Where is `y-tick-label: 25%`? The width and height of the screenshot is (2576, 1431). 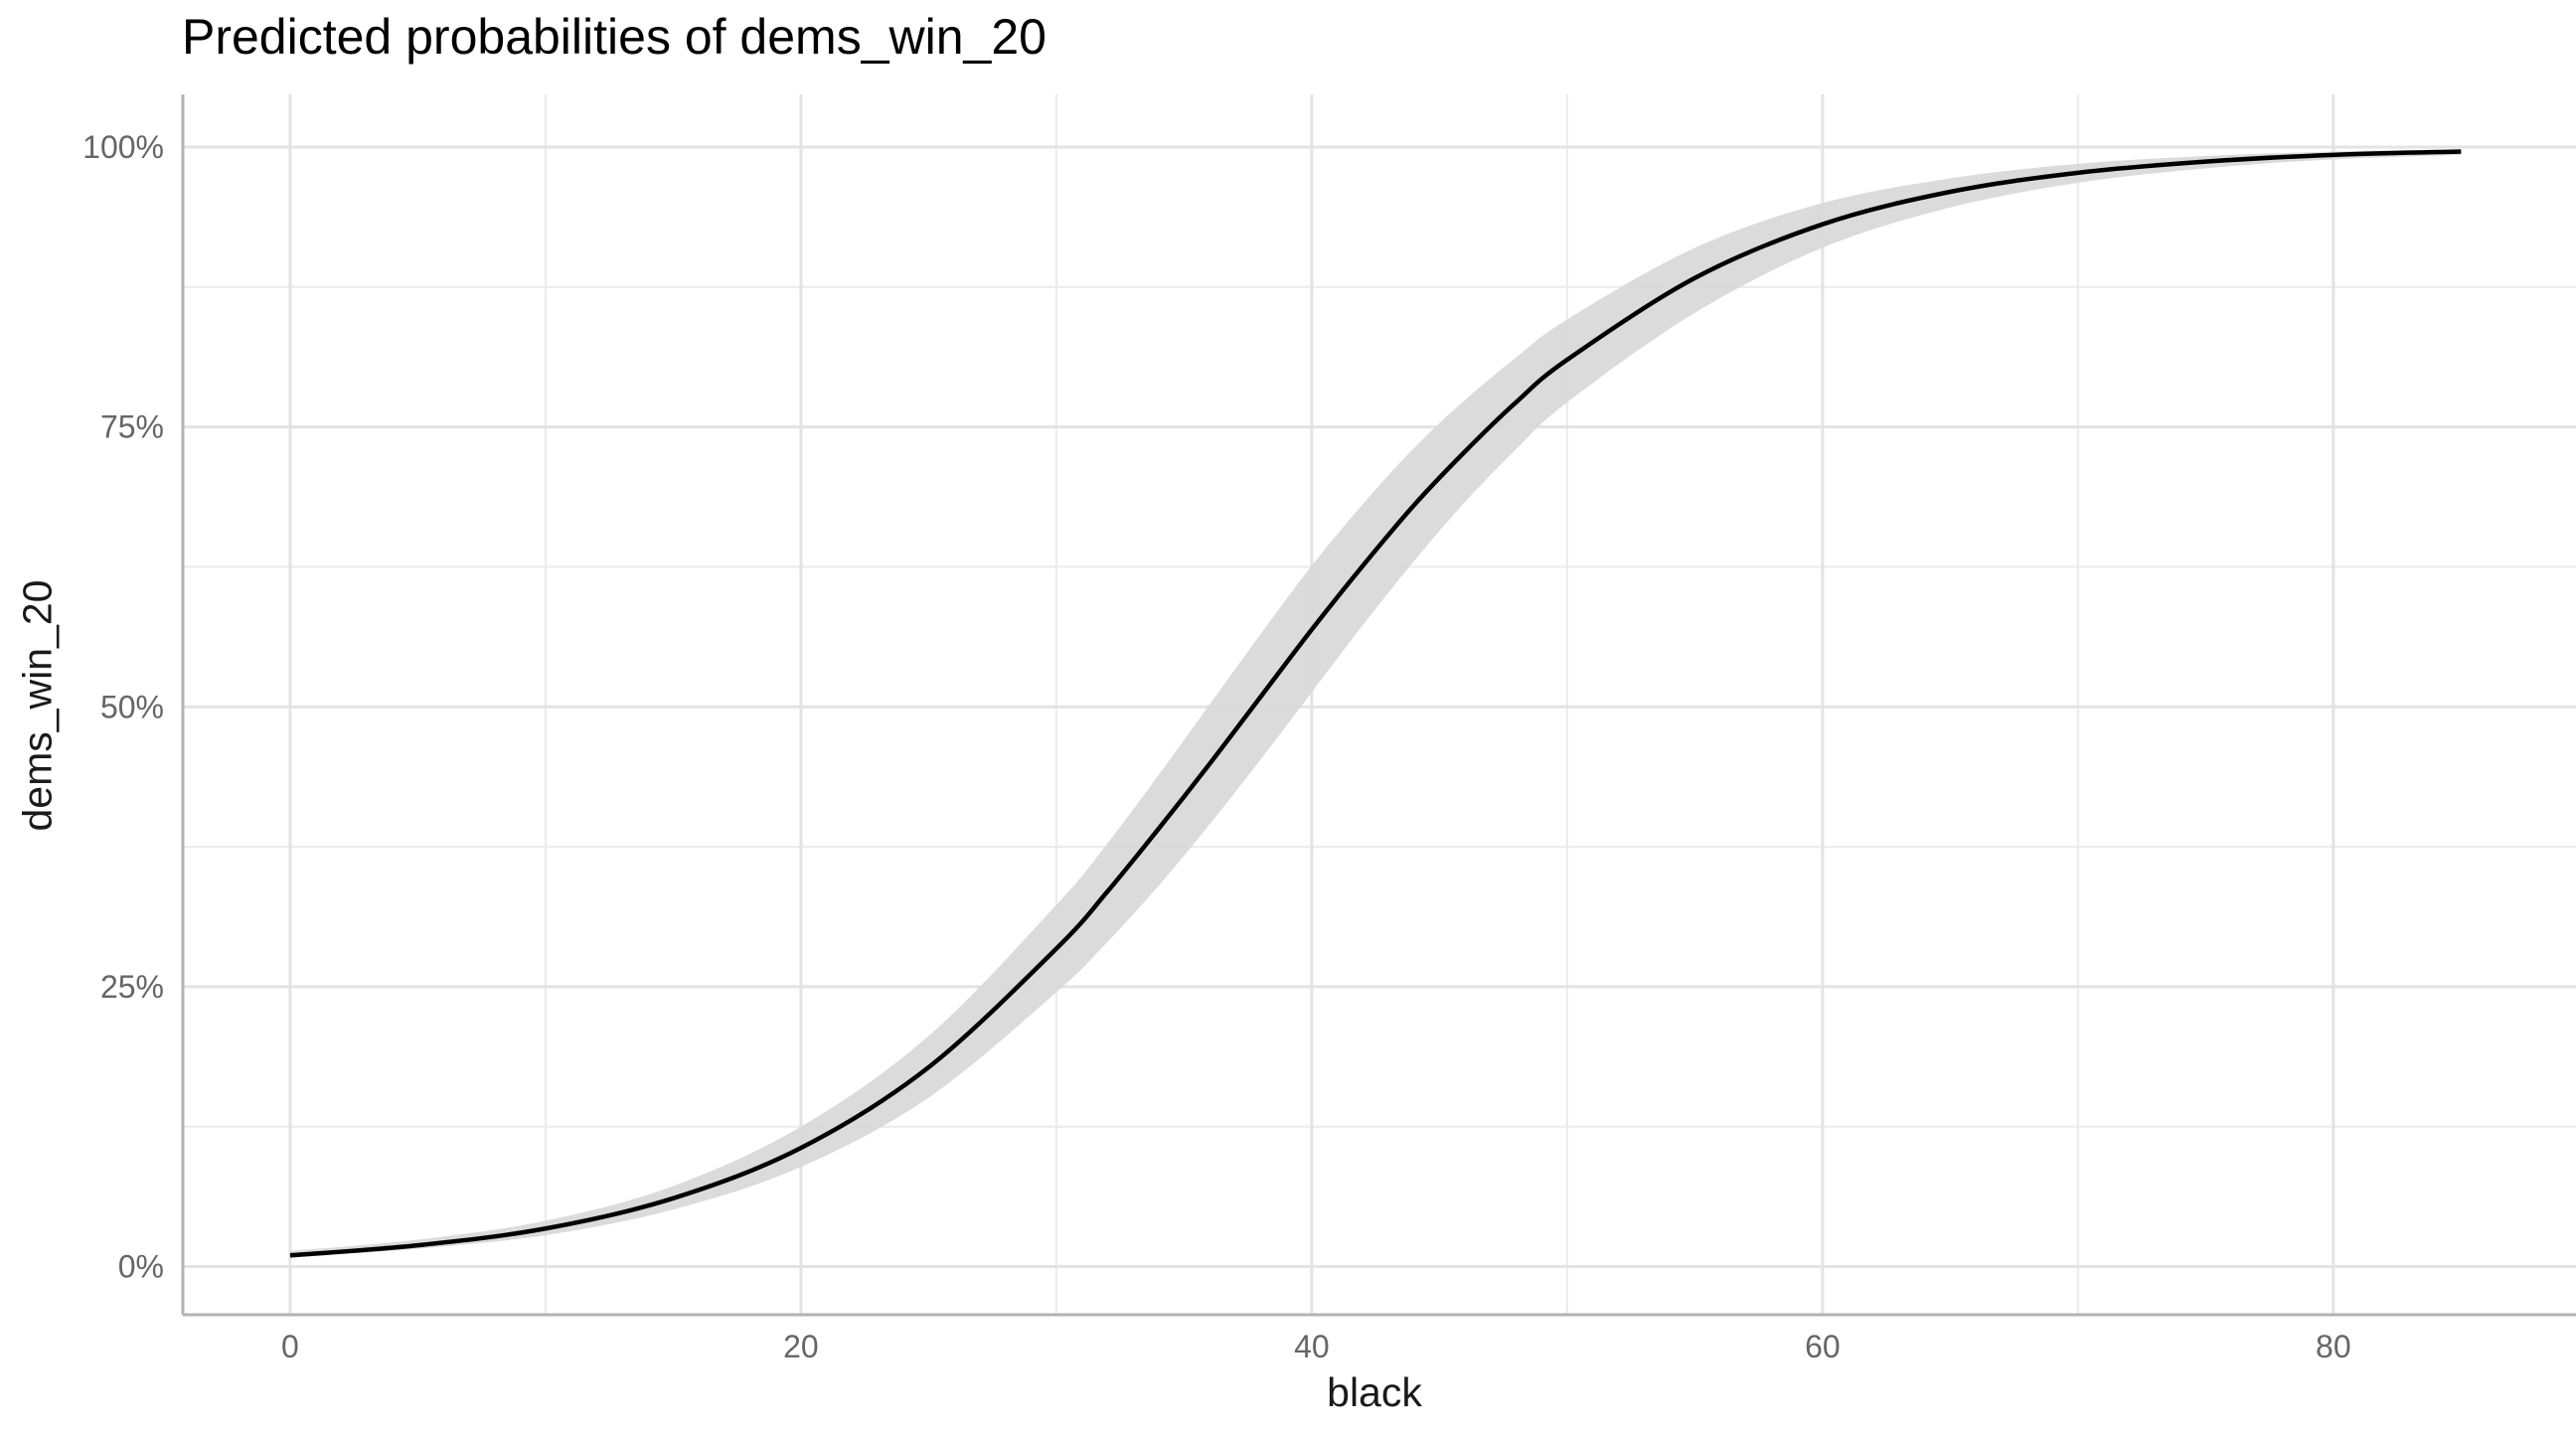 y-tick-label: 25% is located at coordinates (132, 987).